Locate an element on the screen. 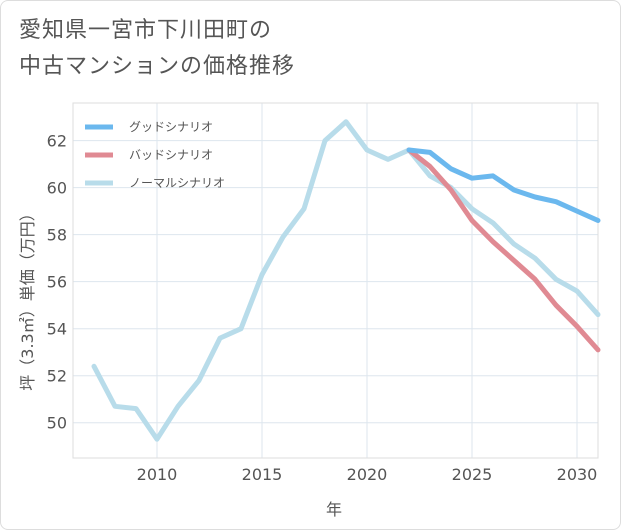  y-axis-ticks: 50 52 54 56 58 60 62 is located at coordinates (57, 282).